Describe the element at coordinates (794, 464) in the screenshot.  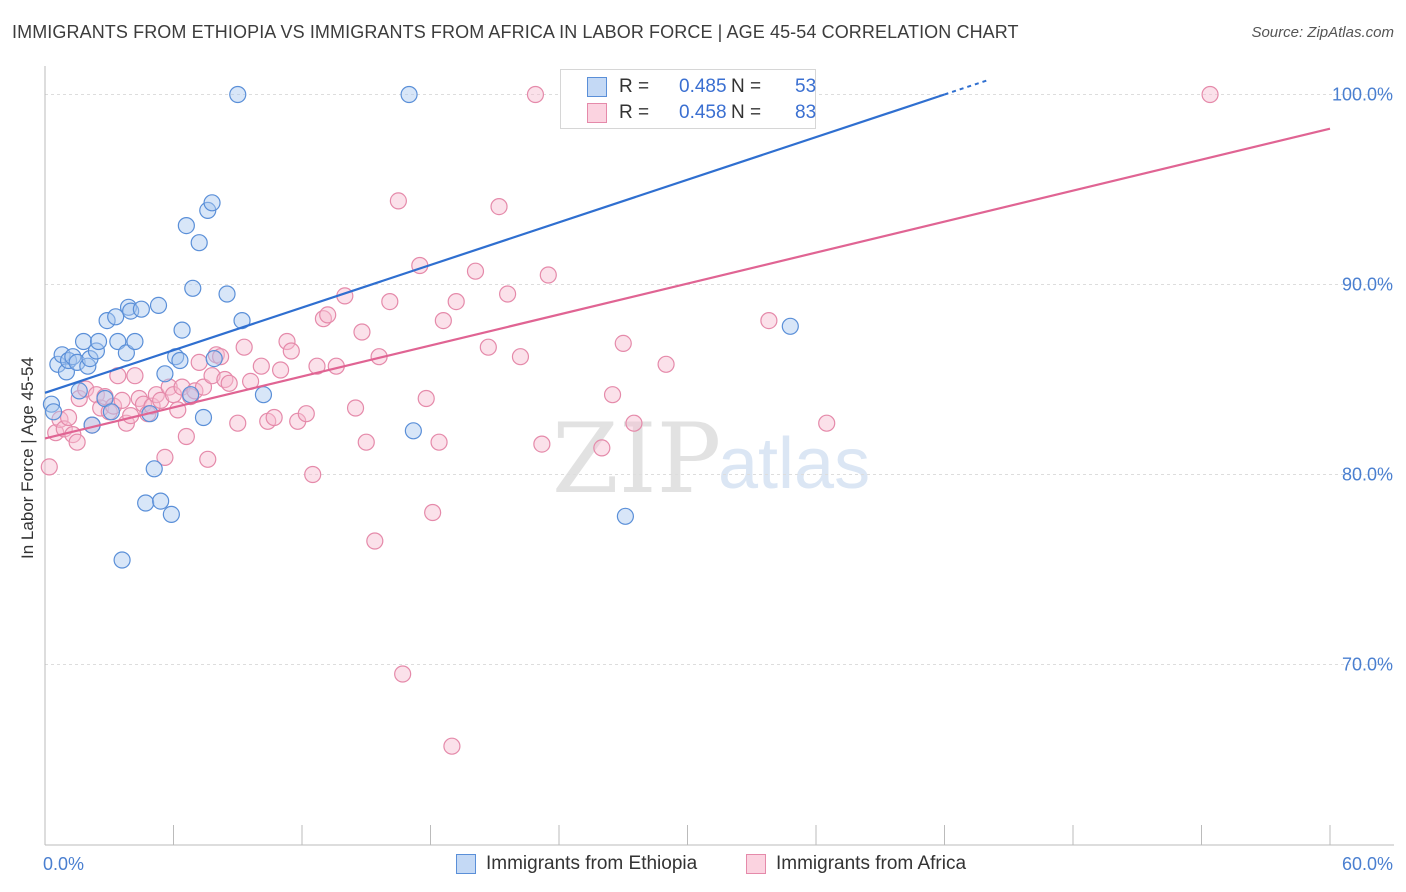
I see `watermark-atlas: atlas` at that location.